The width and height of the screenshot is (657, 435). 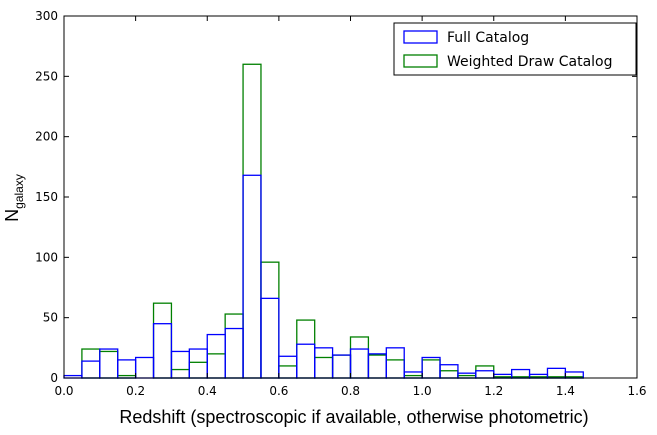 I want to click on x-tick-label: 1.0, so click(x=422, y=391).